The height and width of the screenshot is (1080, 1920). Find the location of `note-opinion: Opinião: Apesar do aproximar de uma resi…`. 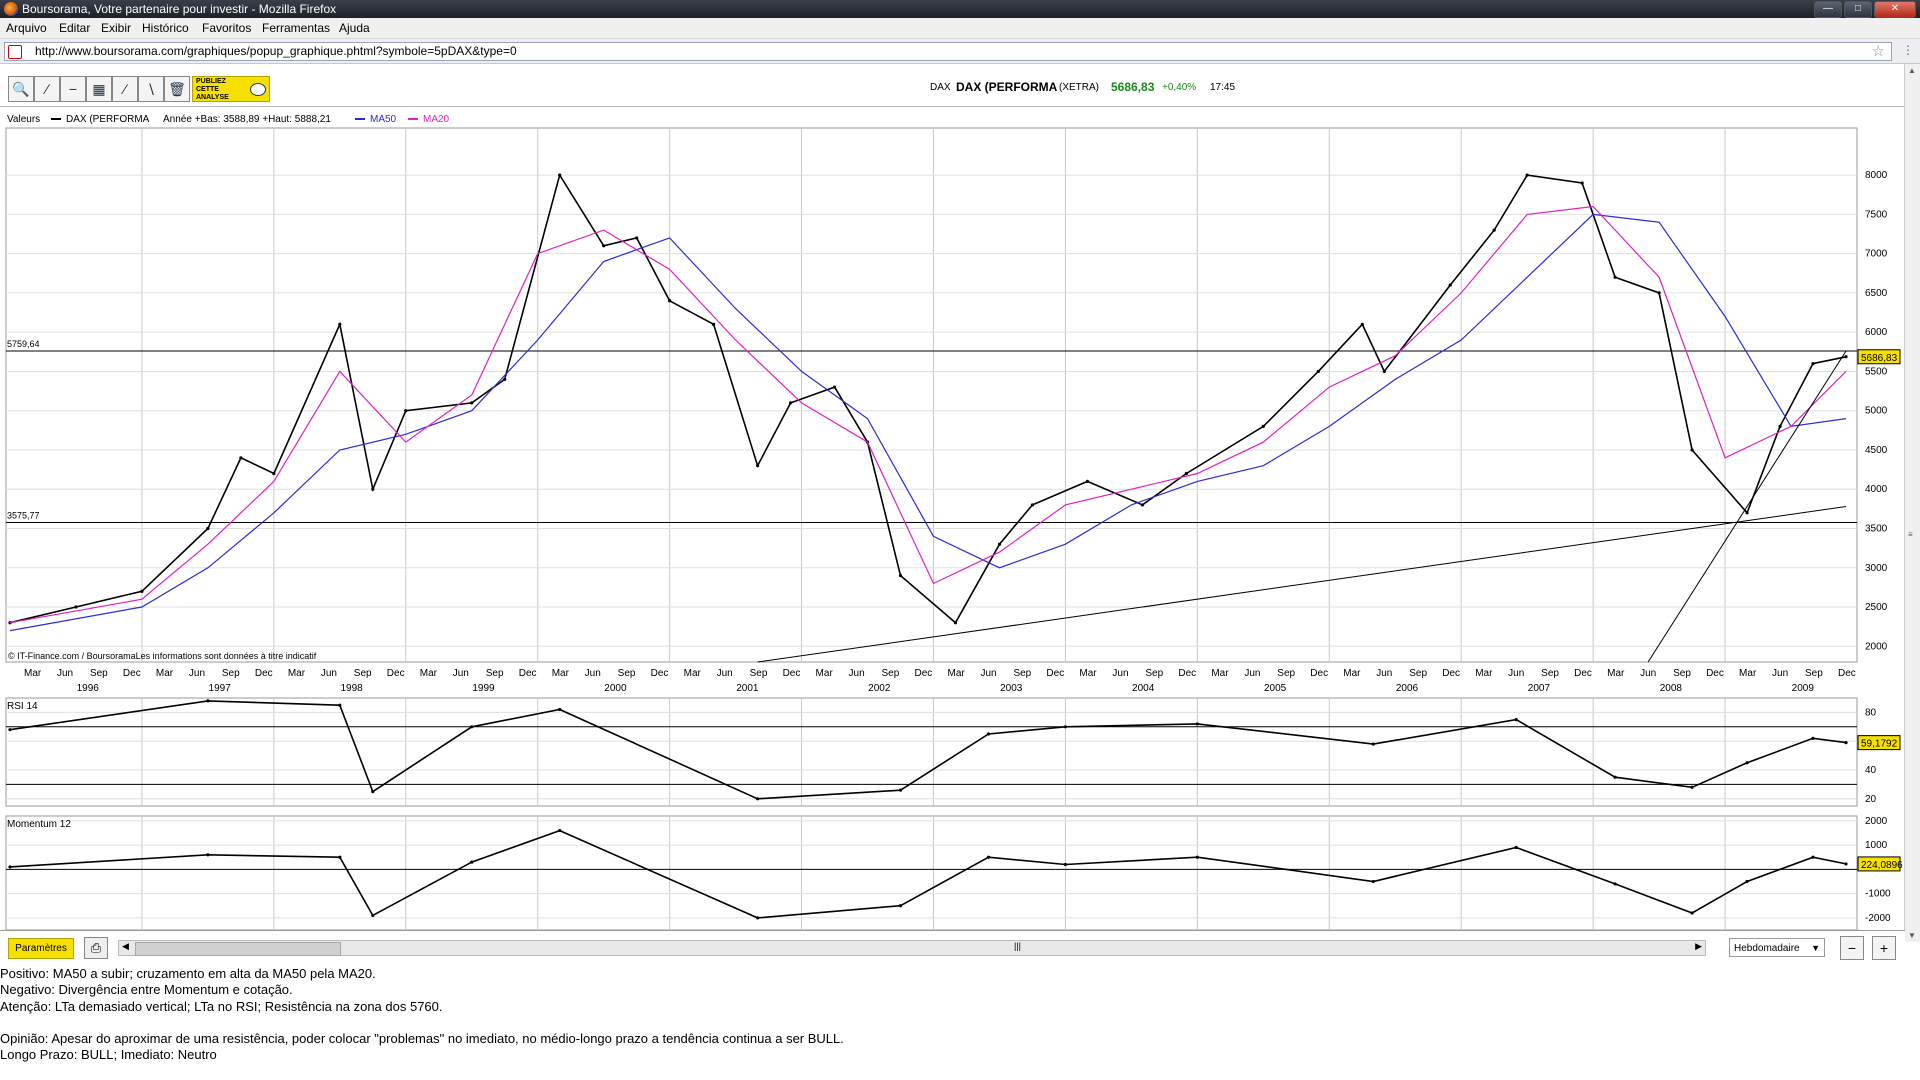

note-opinion: Opinião: Apesar do aproximar de uma resi… is located at coordinates (422, 1039).